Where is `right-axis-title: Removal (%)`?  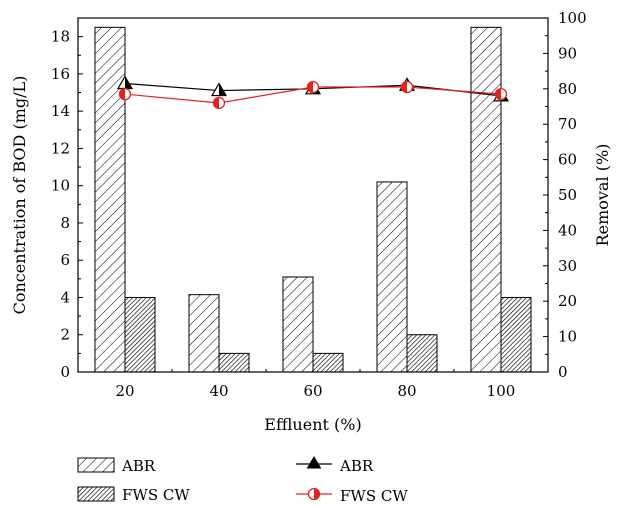 right-axis-title: Removal (%) is located at coordinates (602, 195).